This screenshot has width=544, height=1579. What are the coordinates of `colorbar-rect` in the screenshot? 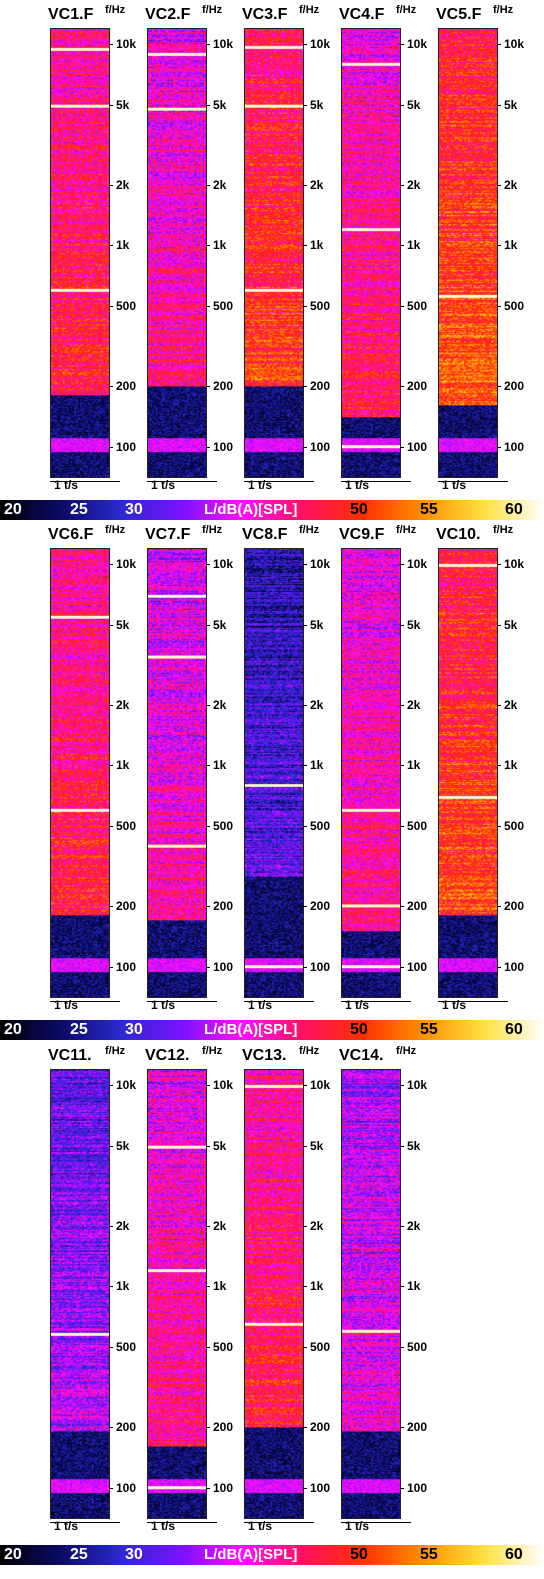 It's located at (272, 1555).